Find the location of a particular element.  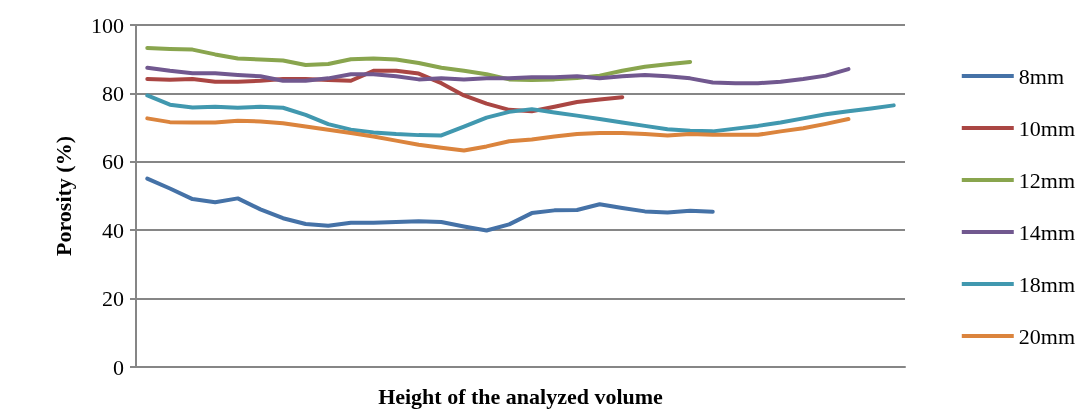

y-tick-label: 40 is located at coordinates (113, 230).